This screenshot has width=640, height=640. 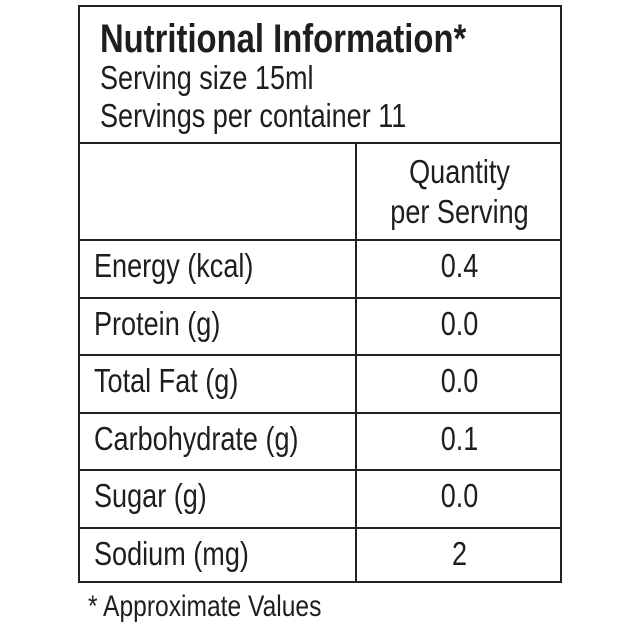 I want to click on column-header-line: Quantity, so click(x=459, y=171).